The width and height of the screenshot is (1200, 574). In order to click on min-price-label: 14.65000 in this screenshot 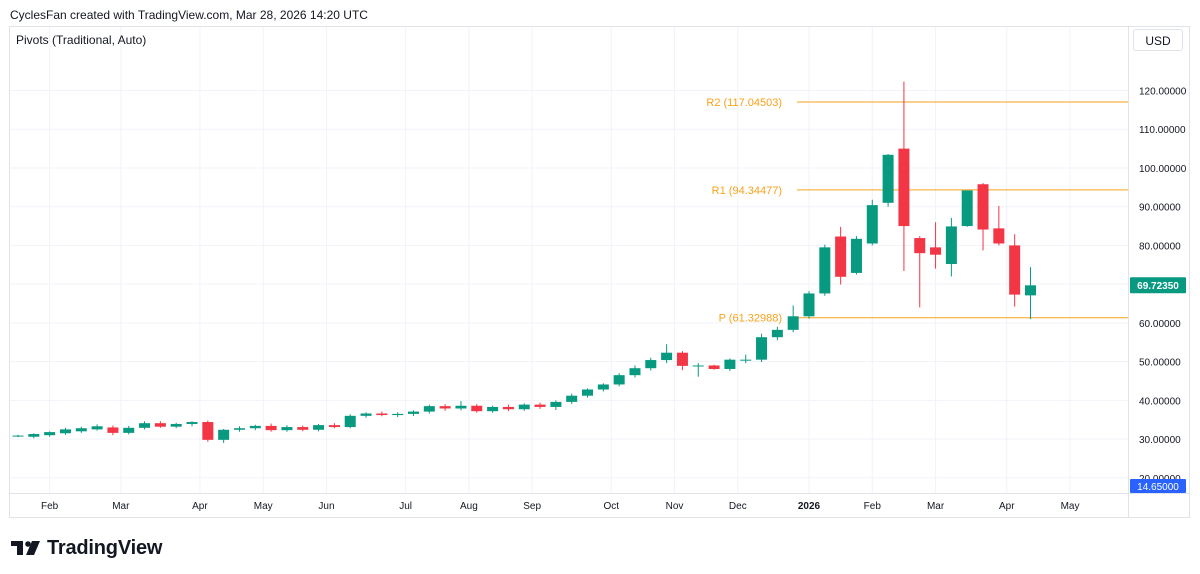, I will do `click(1158, 487)`.